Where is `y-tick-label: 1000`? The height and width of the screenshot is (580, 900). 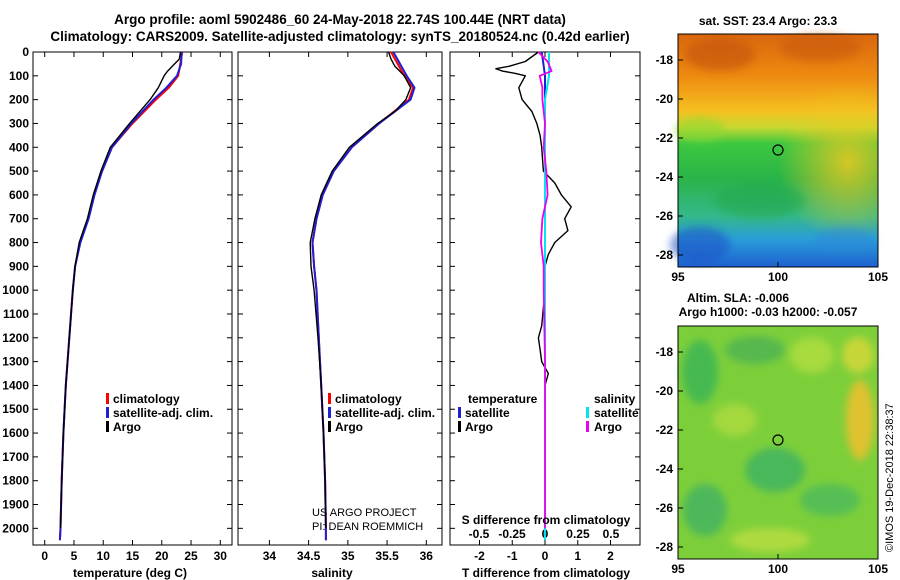 y-tick-label: 1000 is located at coordinates (15, 290).